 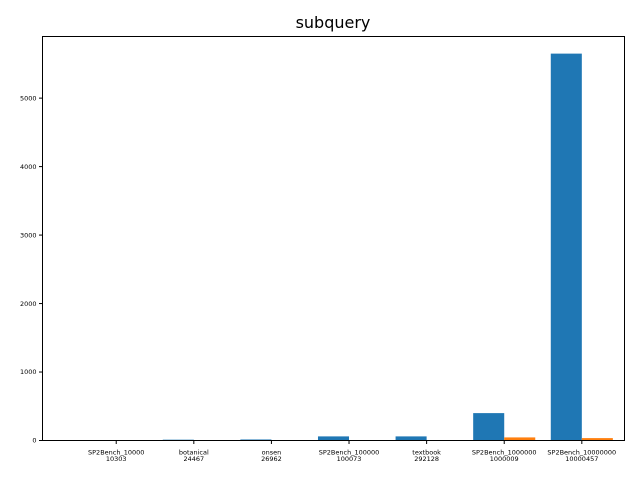 What do you see at coordinates (271, 459) in the screenshot?
I see `x-tick-label-size: 26962` at bounding box center [271, 459].